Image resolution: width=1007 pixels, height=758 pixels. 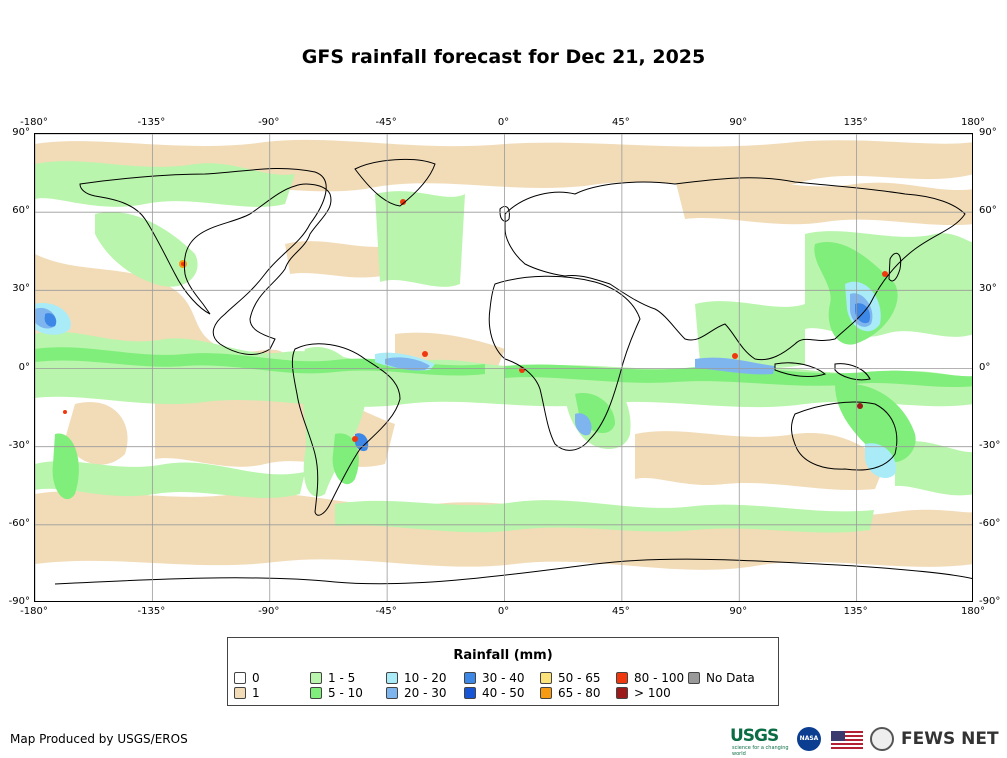 I want to click on usgs-logo: USGS science for a changing world, so click(x=761, y=741).